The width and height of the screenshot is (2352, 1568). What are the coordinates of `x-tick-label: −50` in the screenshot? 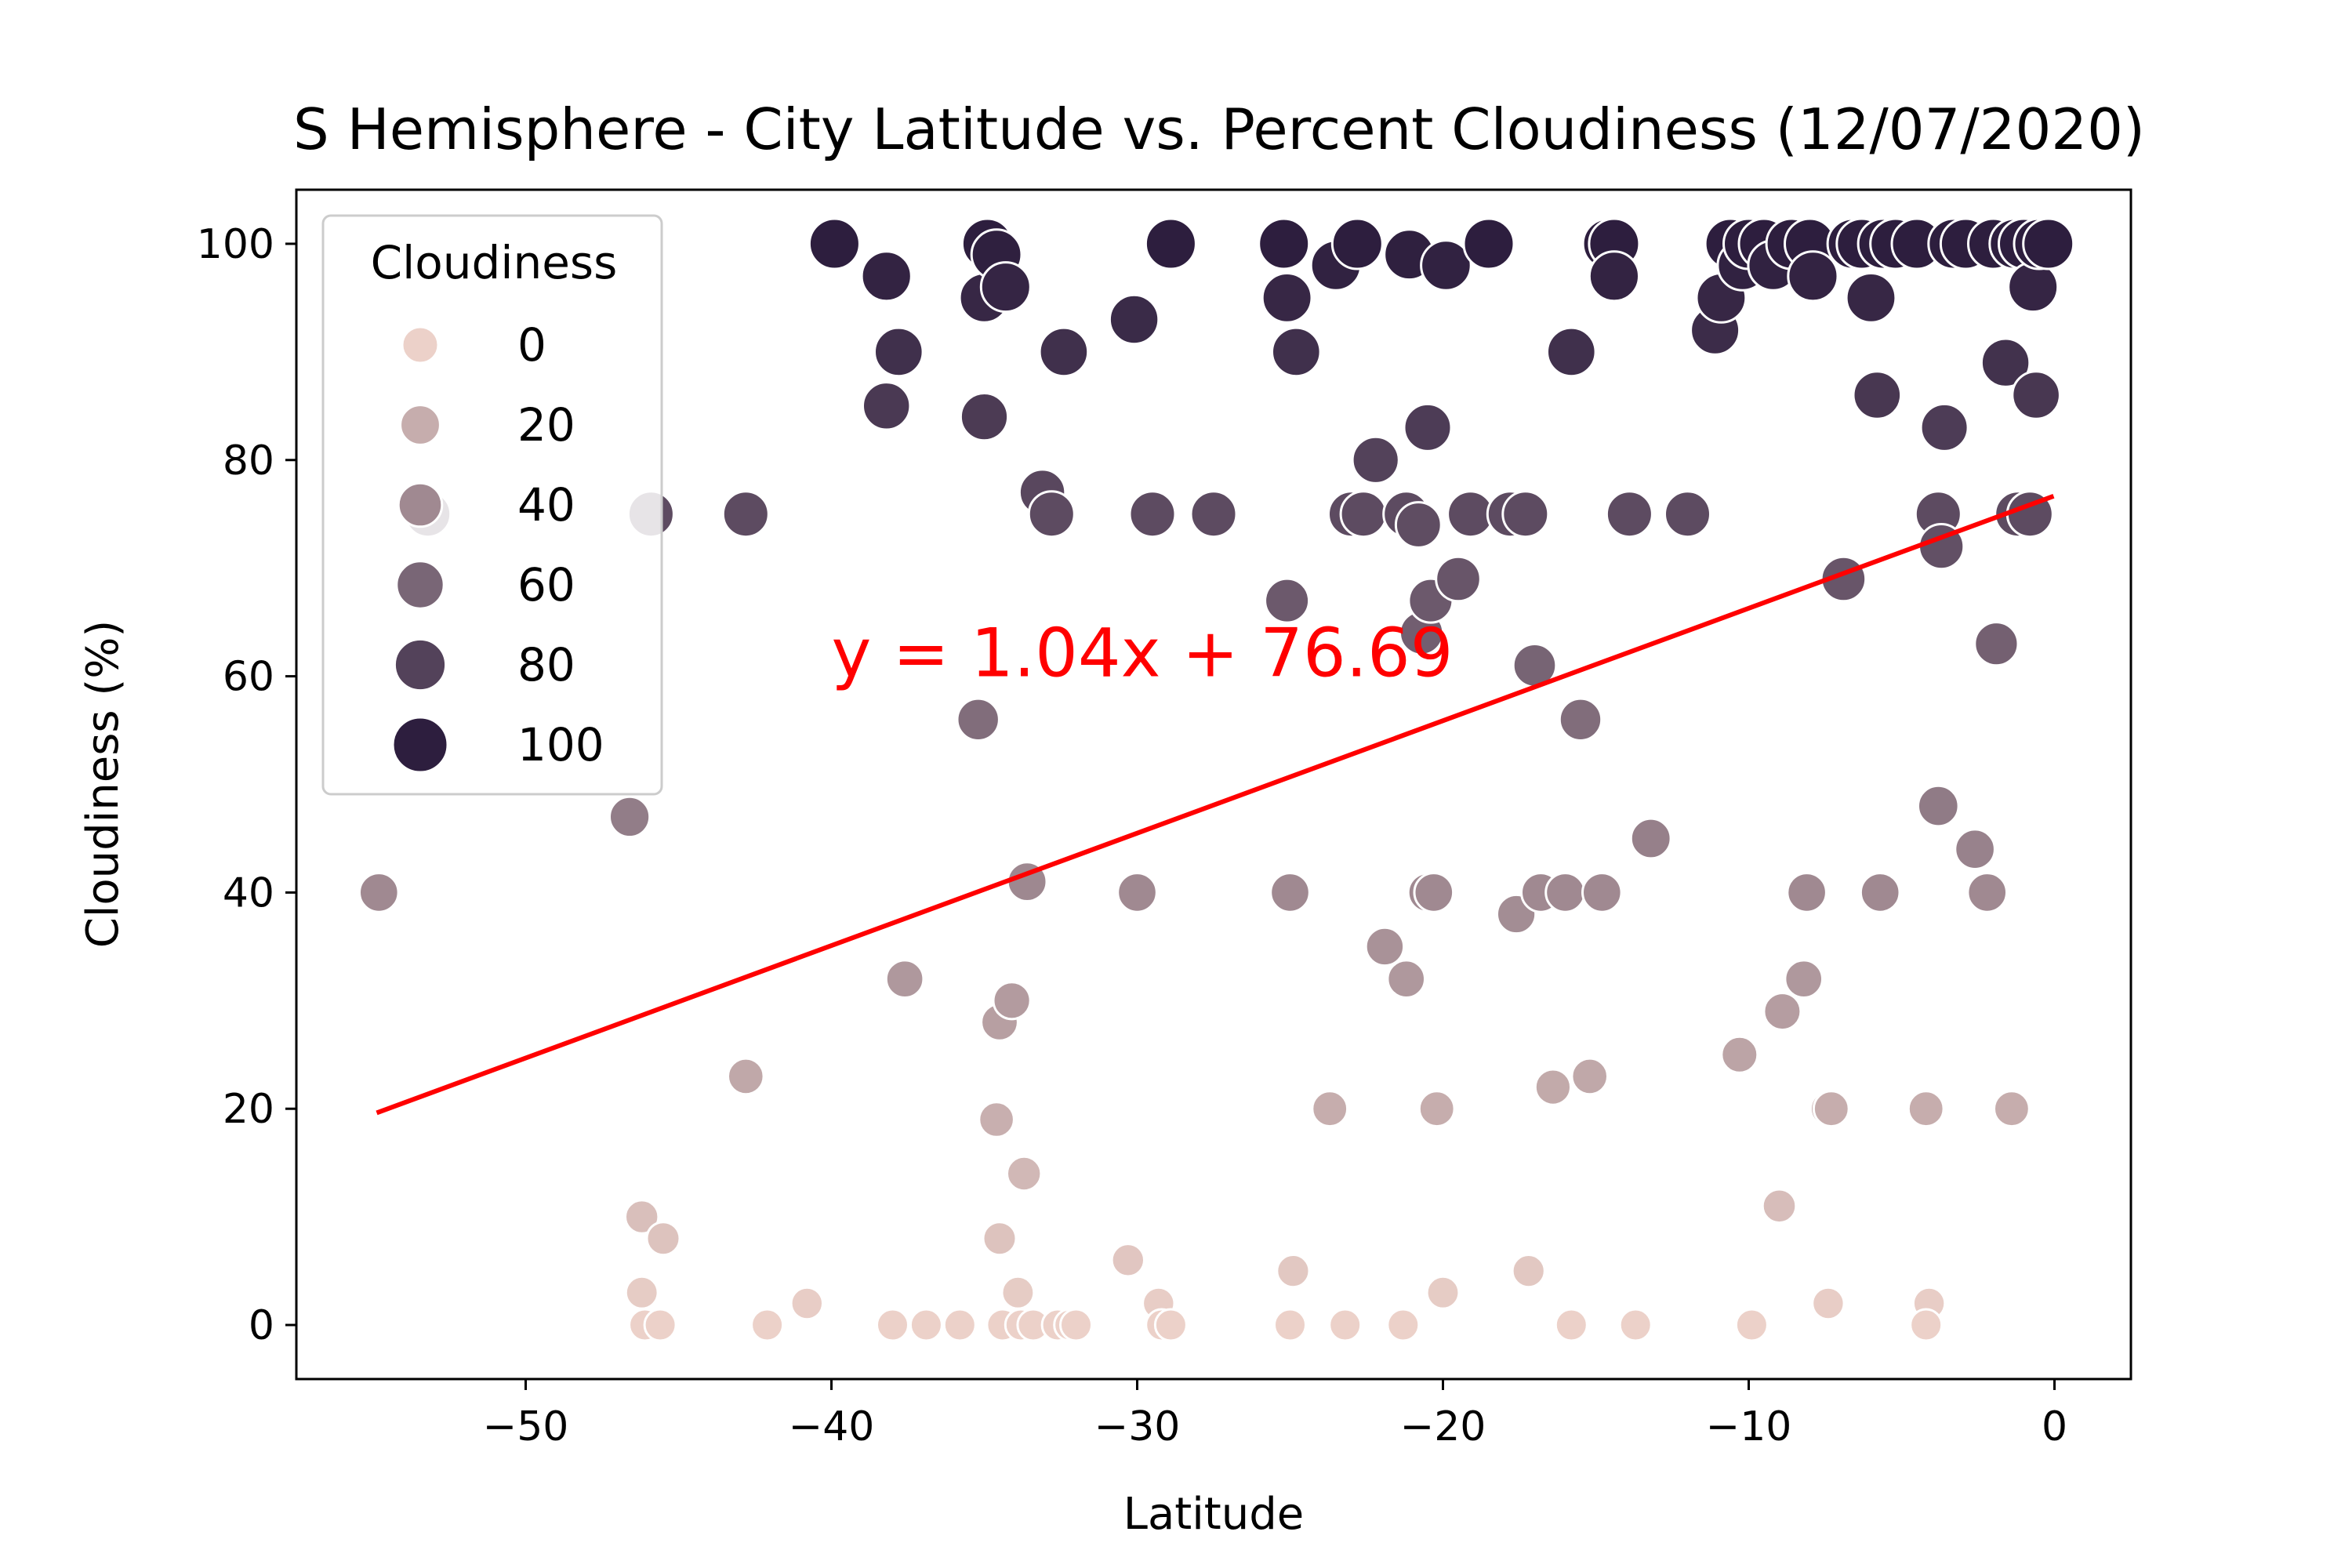 It's located at (526, 1426).